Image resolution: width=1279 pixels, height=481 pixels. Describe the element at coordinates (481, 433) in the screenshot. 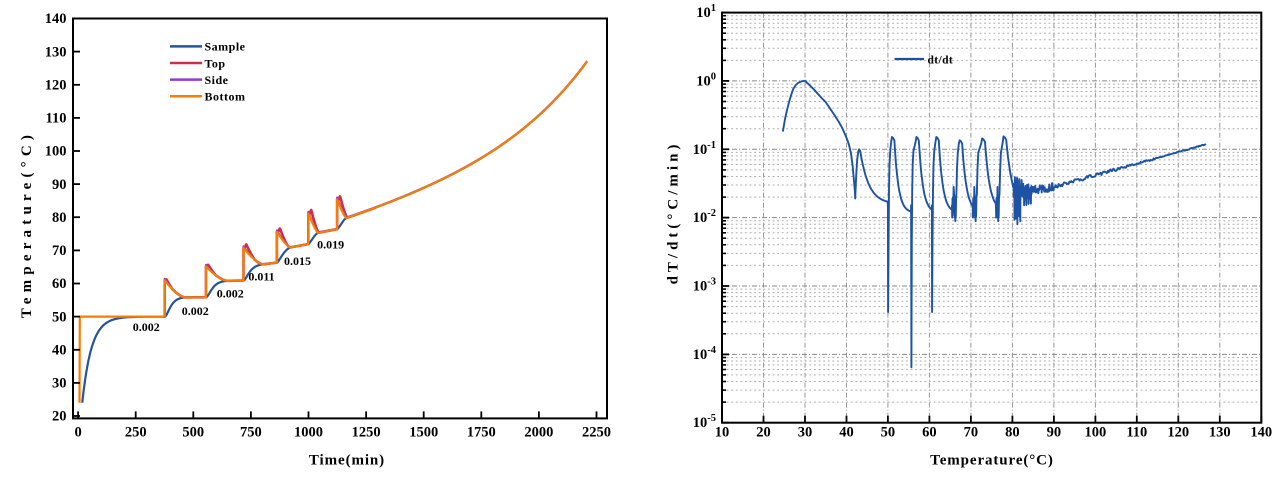

I see `svg-text: 1750` at that location.